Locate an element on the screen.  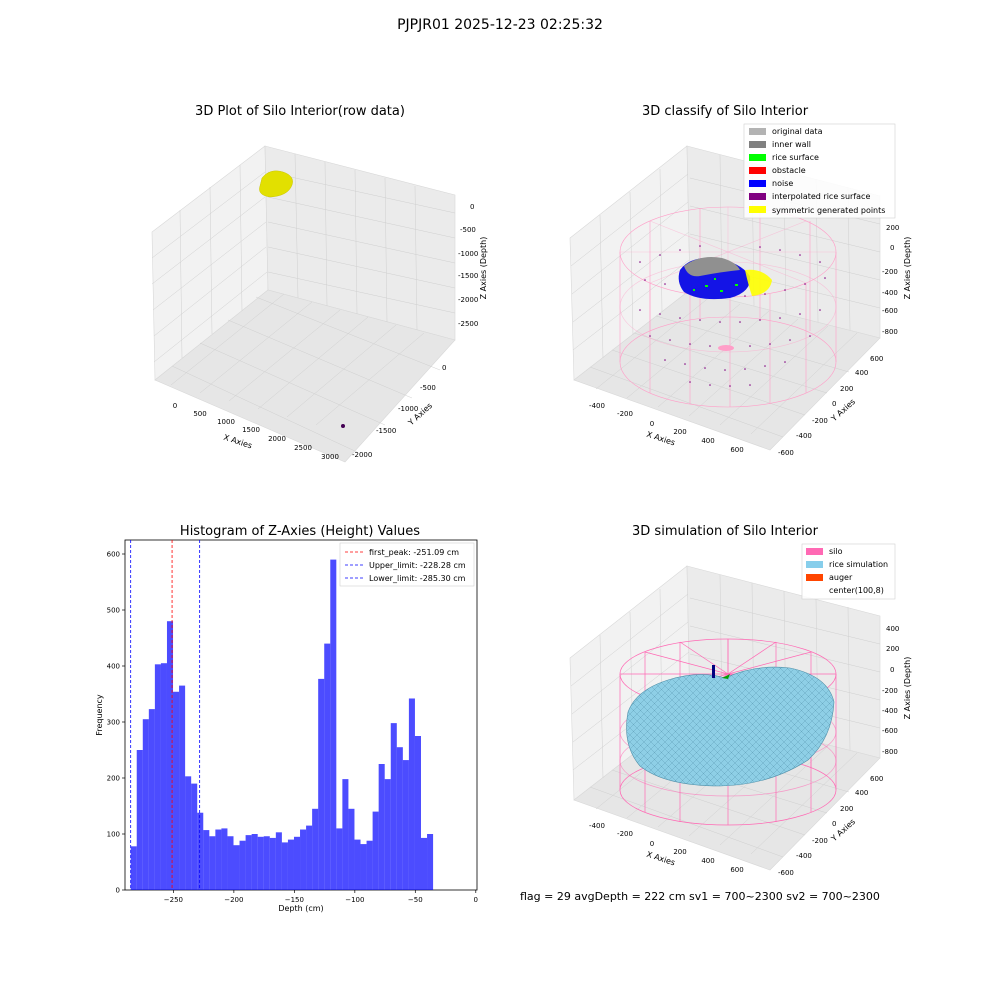
histogram-xtick-label: −250 is located at coordinates (173, 900).